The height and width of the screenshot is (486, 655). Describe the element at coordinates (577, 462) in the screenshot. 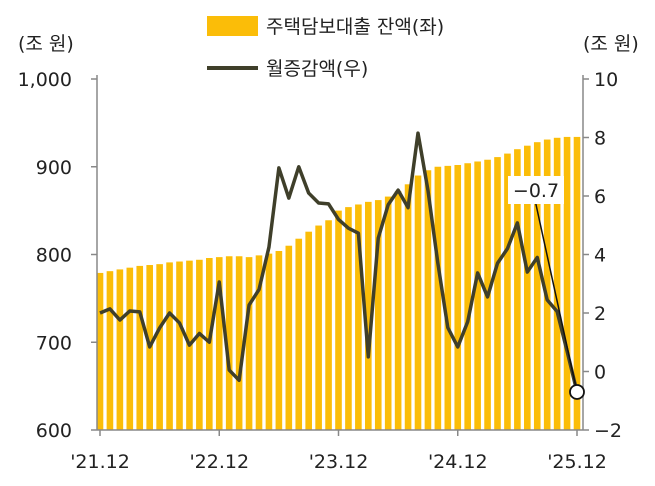

I see `x-tick-label: '25.12` at that location.